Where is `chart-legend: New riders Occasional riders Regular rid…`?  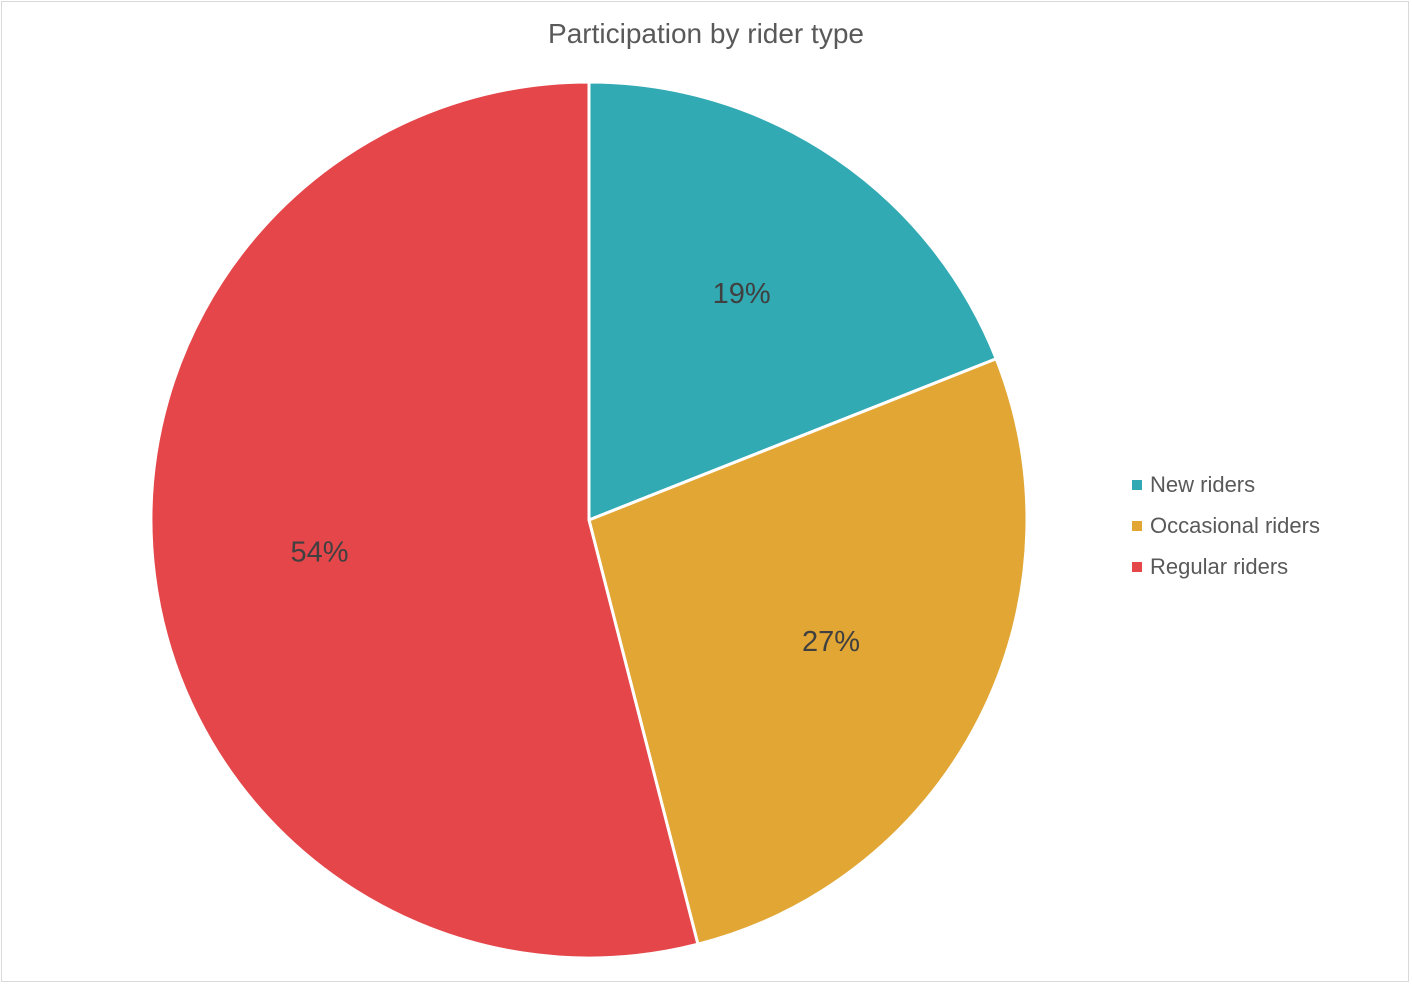
chart-legend: New riders Occasional riders Regular rid… is located at coordinates (1226, 525).